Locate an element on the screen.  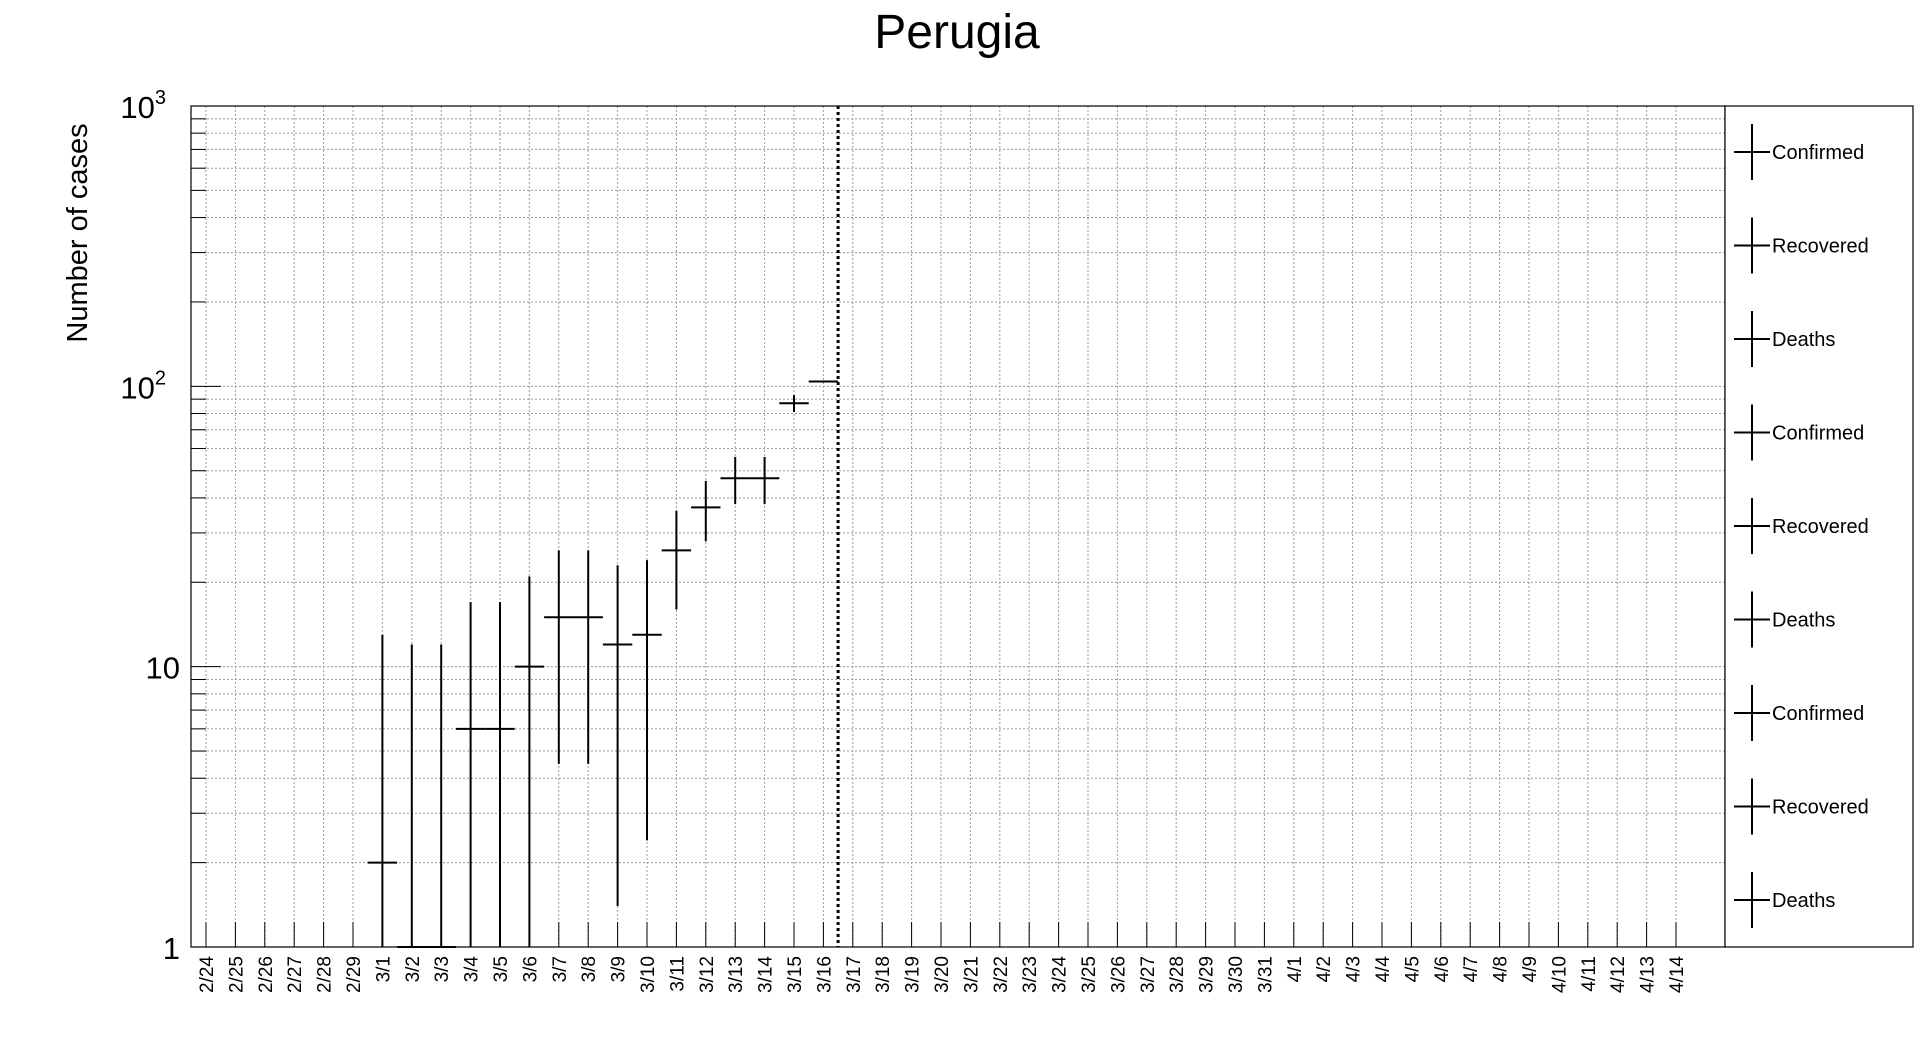
x-tick-label: 4/3 is located at coordinates (1354, 969).